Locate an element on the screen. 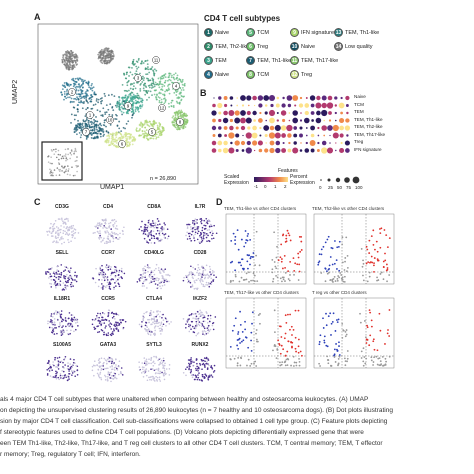  volcano-title: TEM, Th1-like vs other CD4 clusters is located at coordinates (260, 208).